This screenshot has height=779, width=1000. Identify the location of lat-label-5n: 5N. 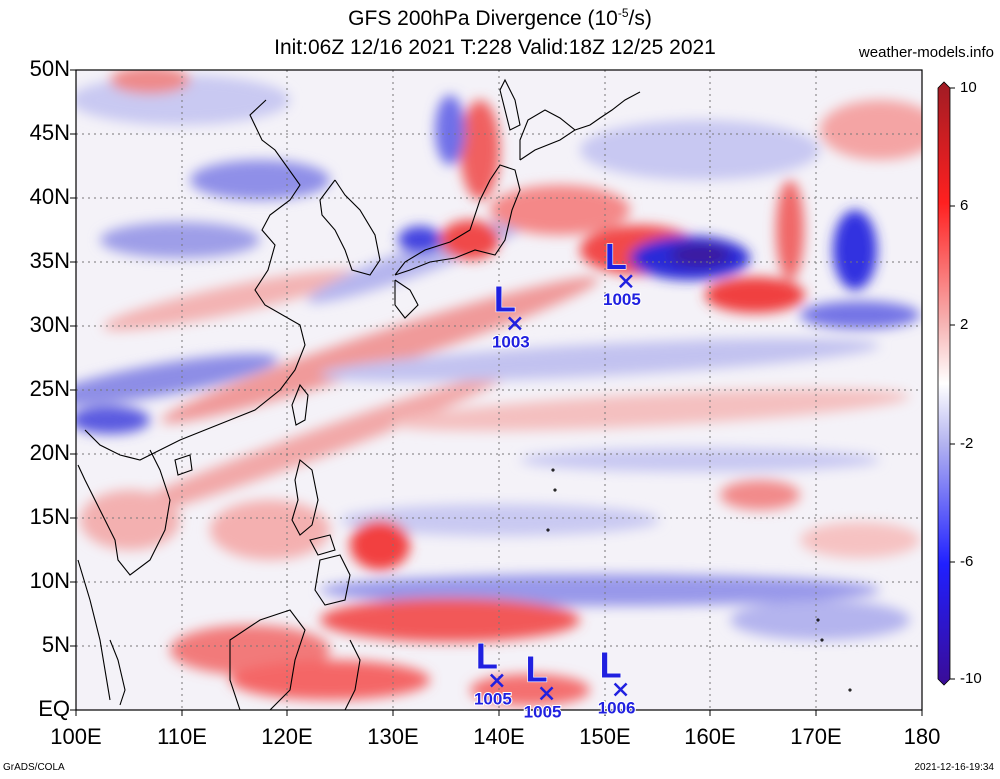
(55, 644).